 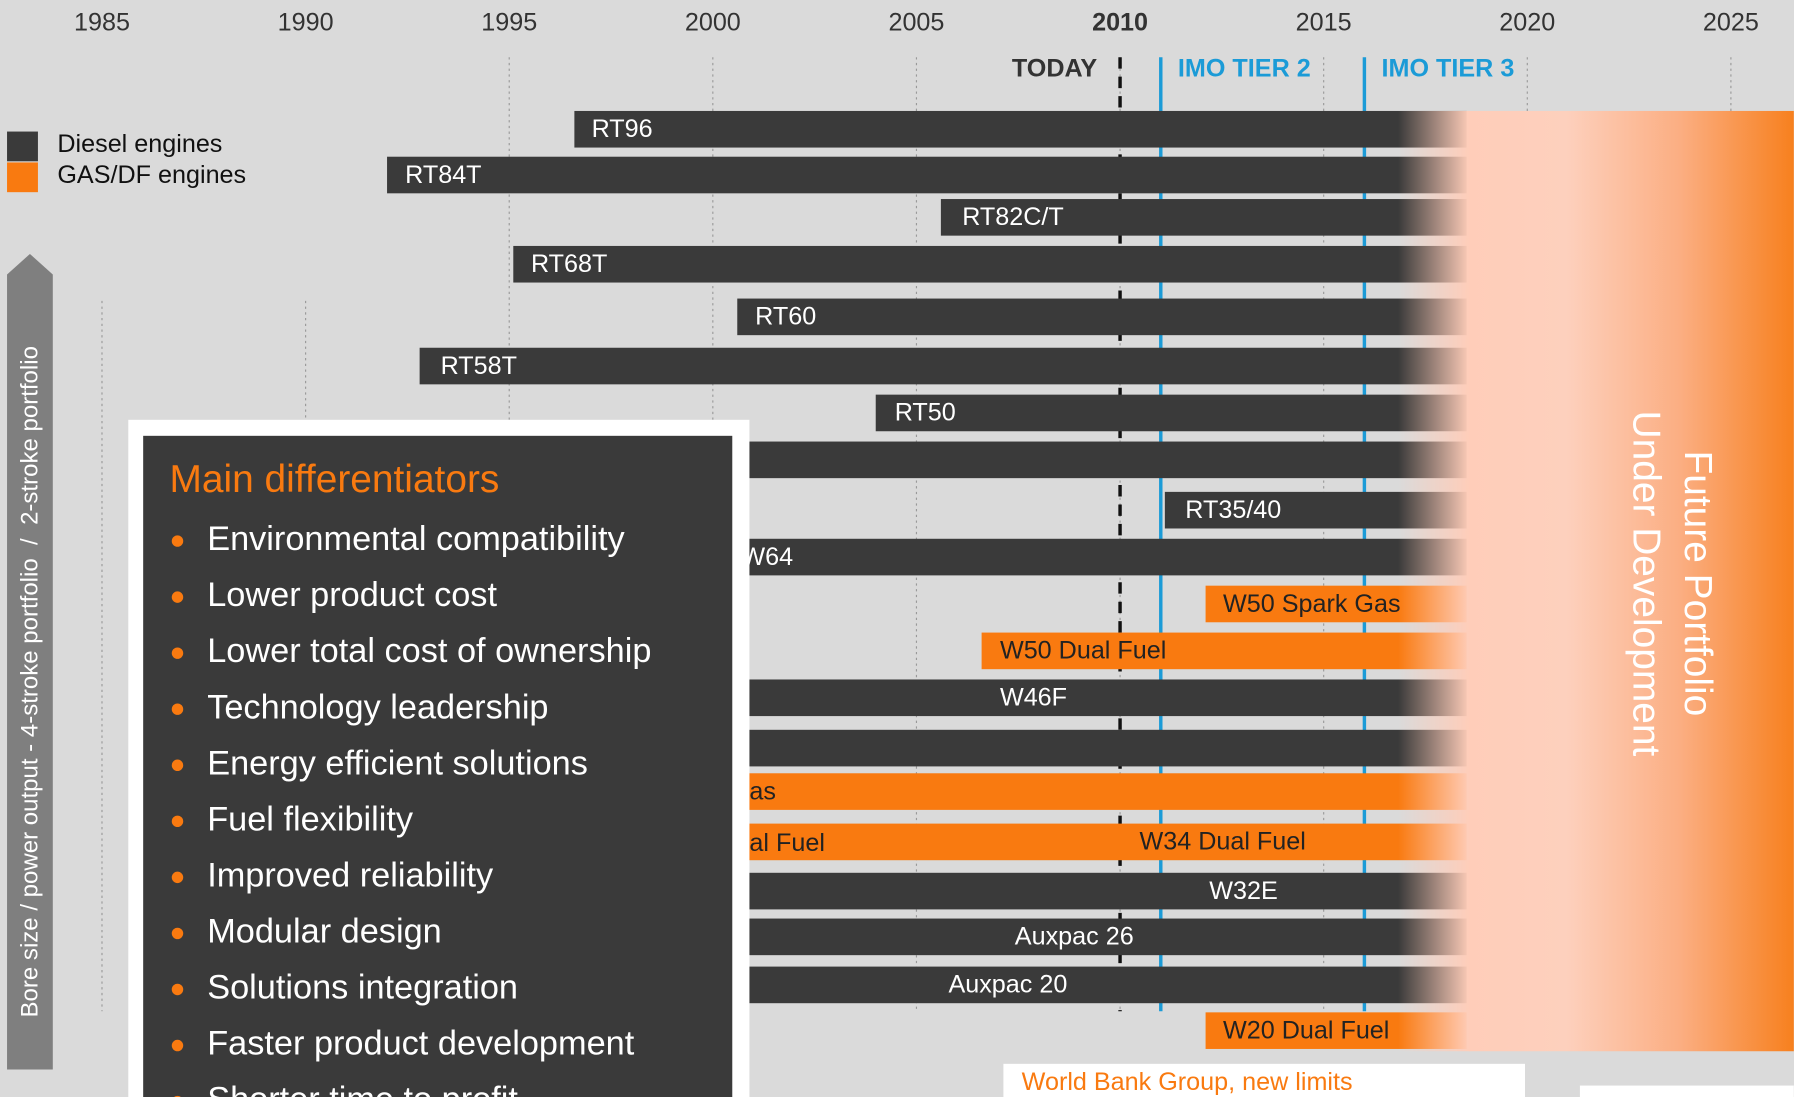 I want to click on bar-label: RT50, so click(x=925, y=413).